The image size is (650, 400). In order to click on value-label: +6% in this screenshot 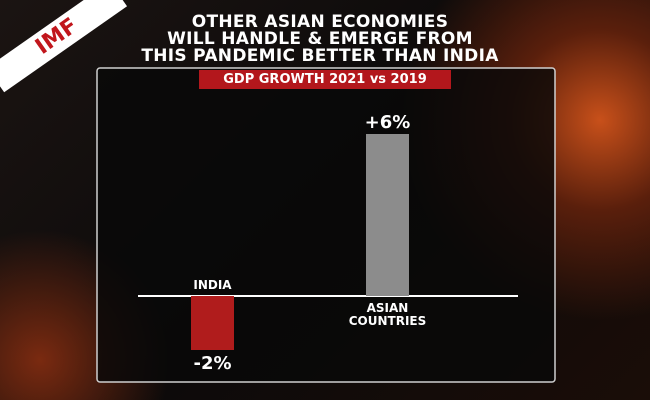, I will do `click(387, 122)`.